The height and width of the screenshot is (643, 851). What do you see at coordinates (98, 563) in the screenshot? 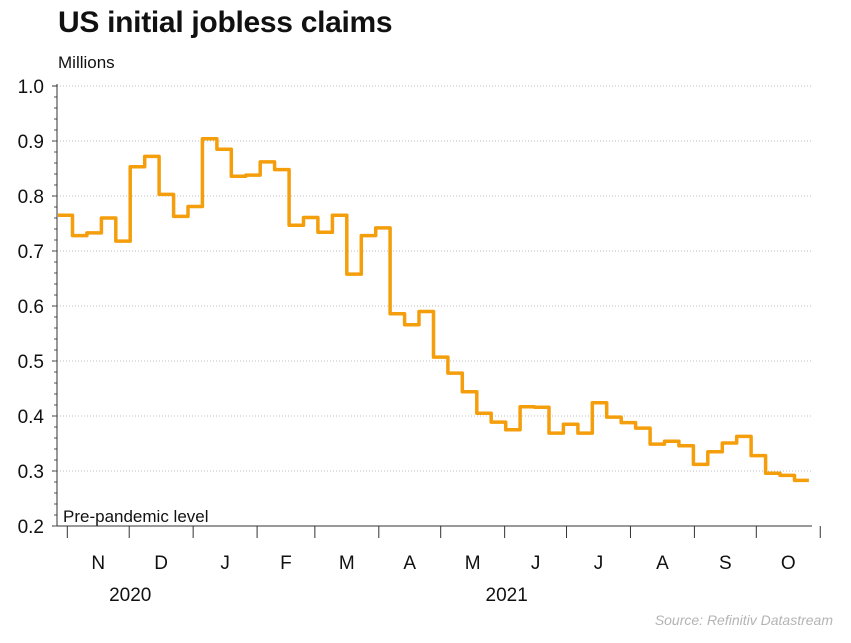
I see `x-month-label: N` at bounding box center [98, 563].